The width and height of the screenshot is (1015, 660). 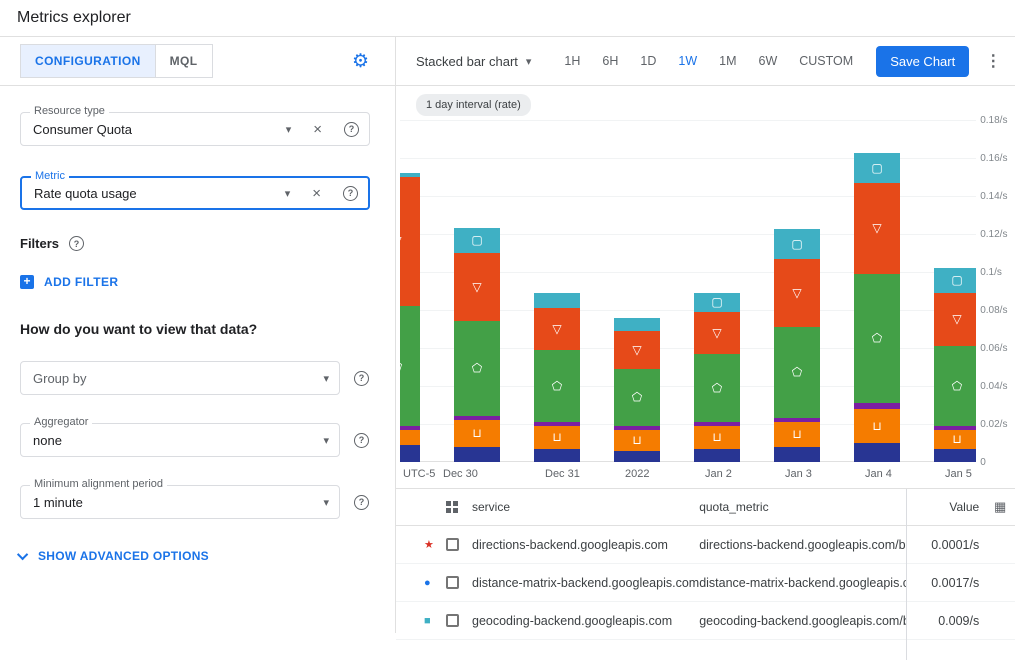 I want to click on column-settings-icon: ▦, so click(x=1000, y=506).